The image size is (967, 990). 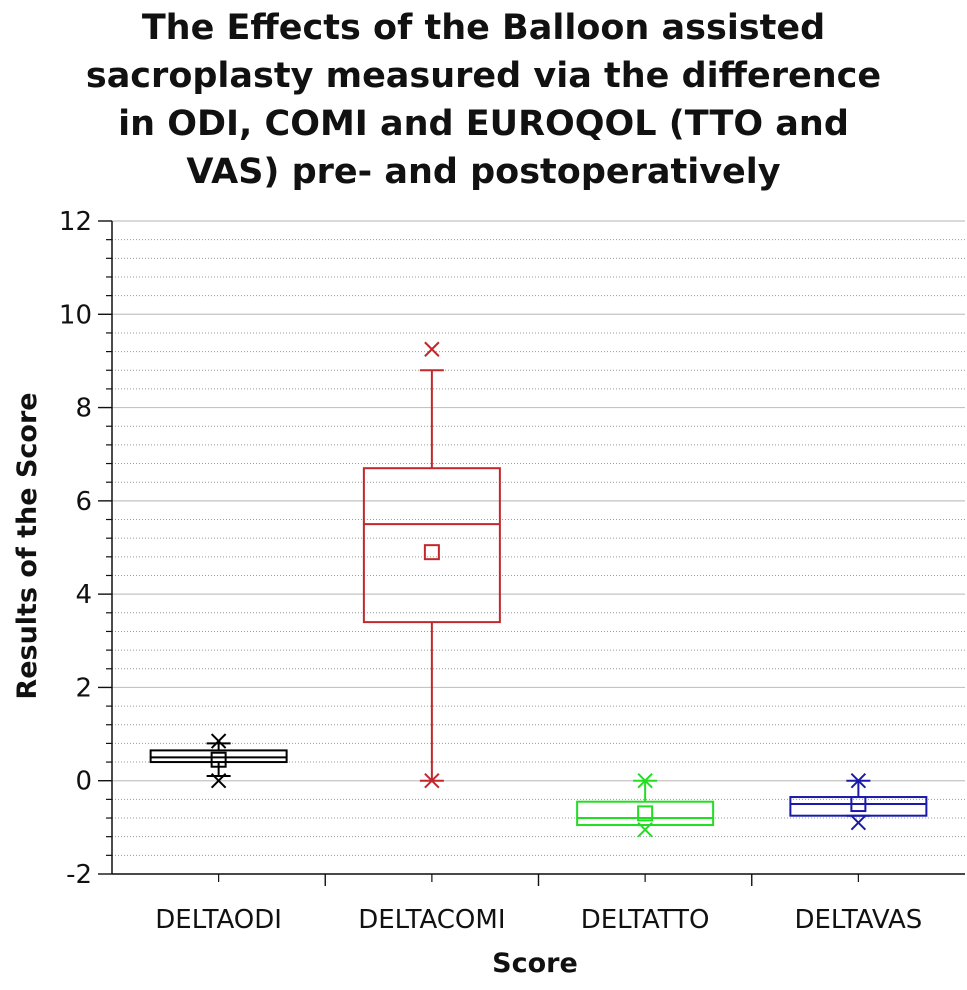 What do you see at coordinates (431, 920) in the screenshot?
I see `x-tick-label-deltacomi: DELTACOMI` at bounding box center [431, 920].